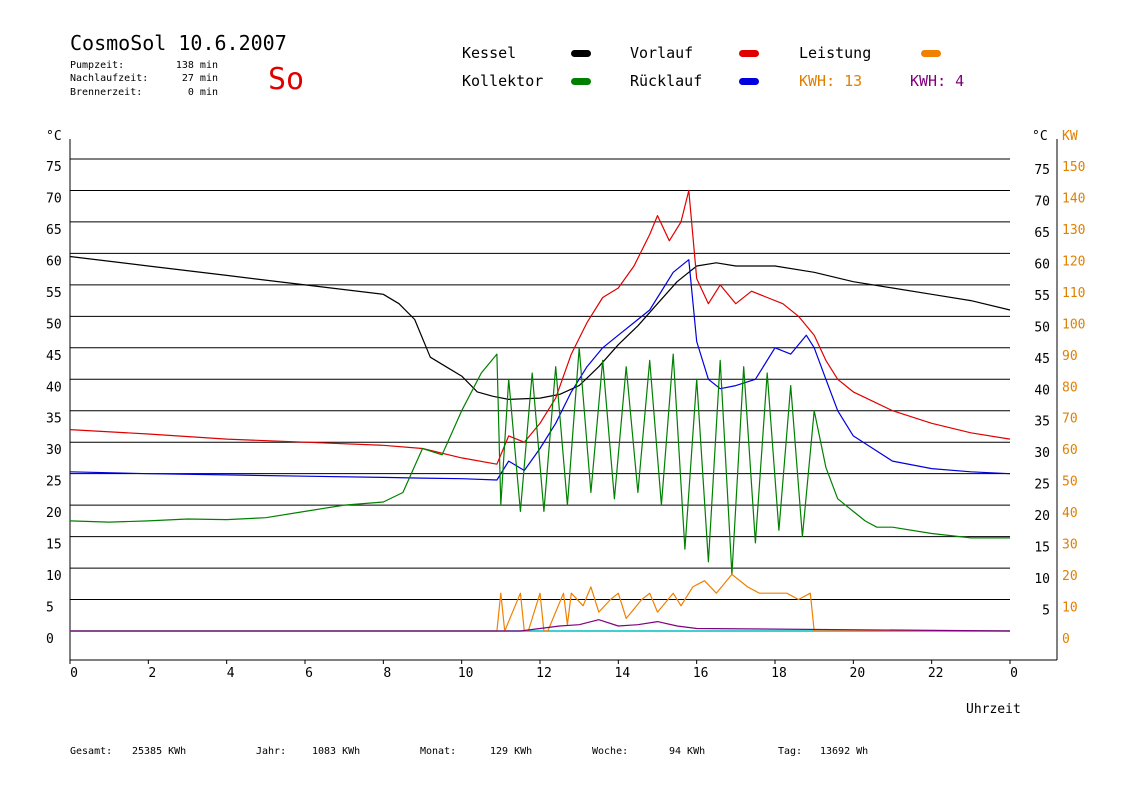 The height and width of the screenshot is (812, 1148). I want to click on y-tick-left-0: 0, so click(50, 639).